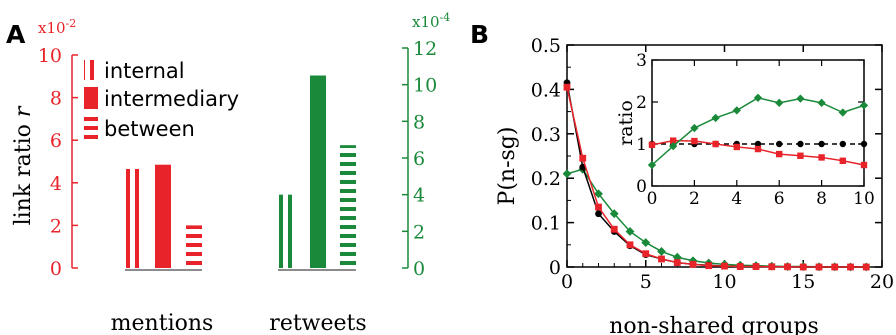  I want to click on inset-axes: 0 1 2 3 0 2 4 6 8 10, so click(755, 130).